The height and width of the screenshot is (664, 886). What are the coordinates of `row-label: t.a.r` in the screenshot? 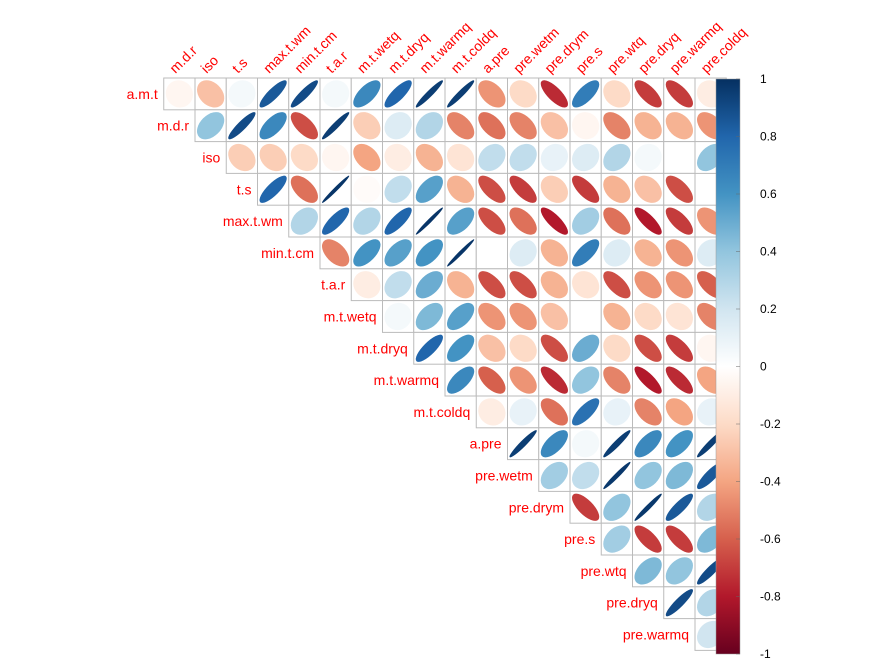 It's located at (333, 285).